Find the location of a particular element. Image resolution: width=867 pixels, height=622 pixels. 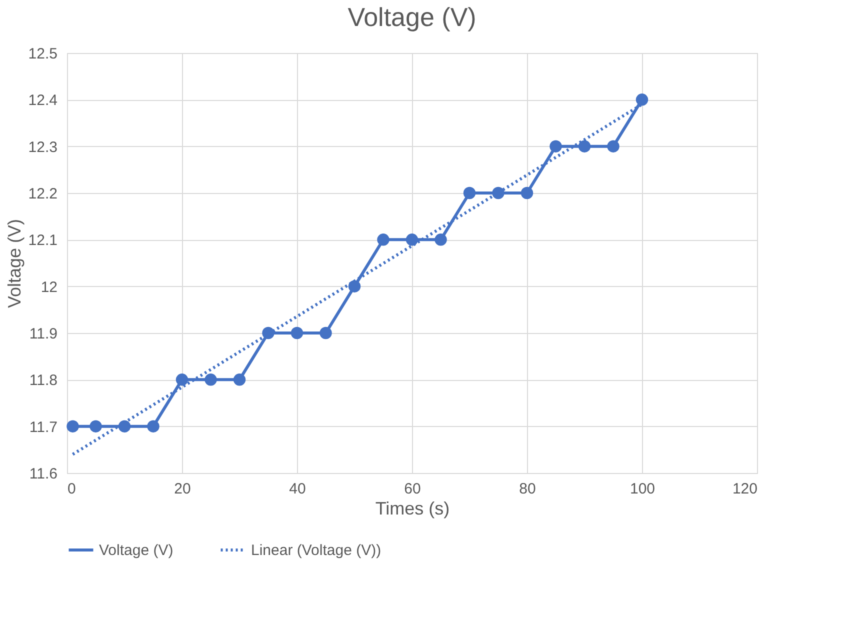

y-tick-label: 11.9 is located at coordinates (43, 334).